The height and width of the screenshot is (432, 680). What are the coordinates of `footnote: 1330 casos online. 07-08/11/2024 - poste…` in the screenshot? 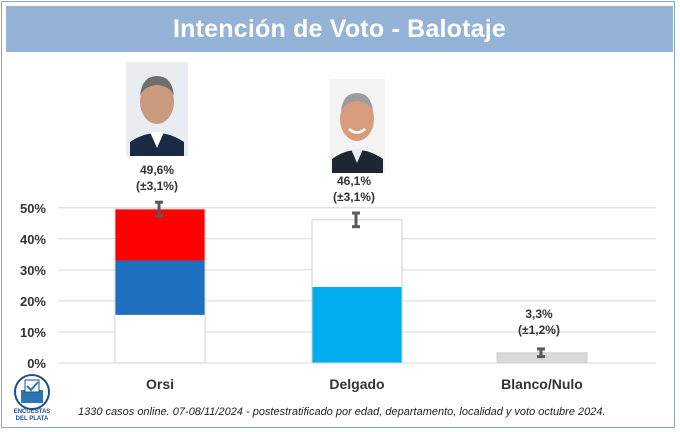 It's located at (342, 412).